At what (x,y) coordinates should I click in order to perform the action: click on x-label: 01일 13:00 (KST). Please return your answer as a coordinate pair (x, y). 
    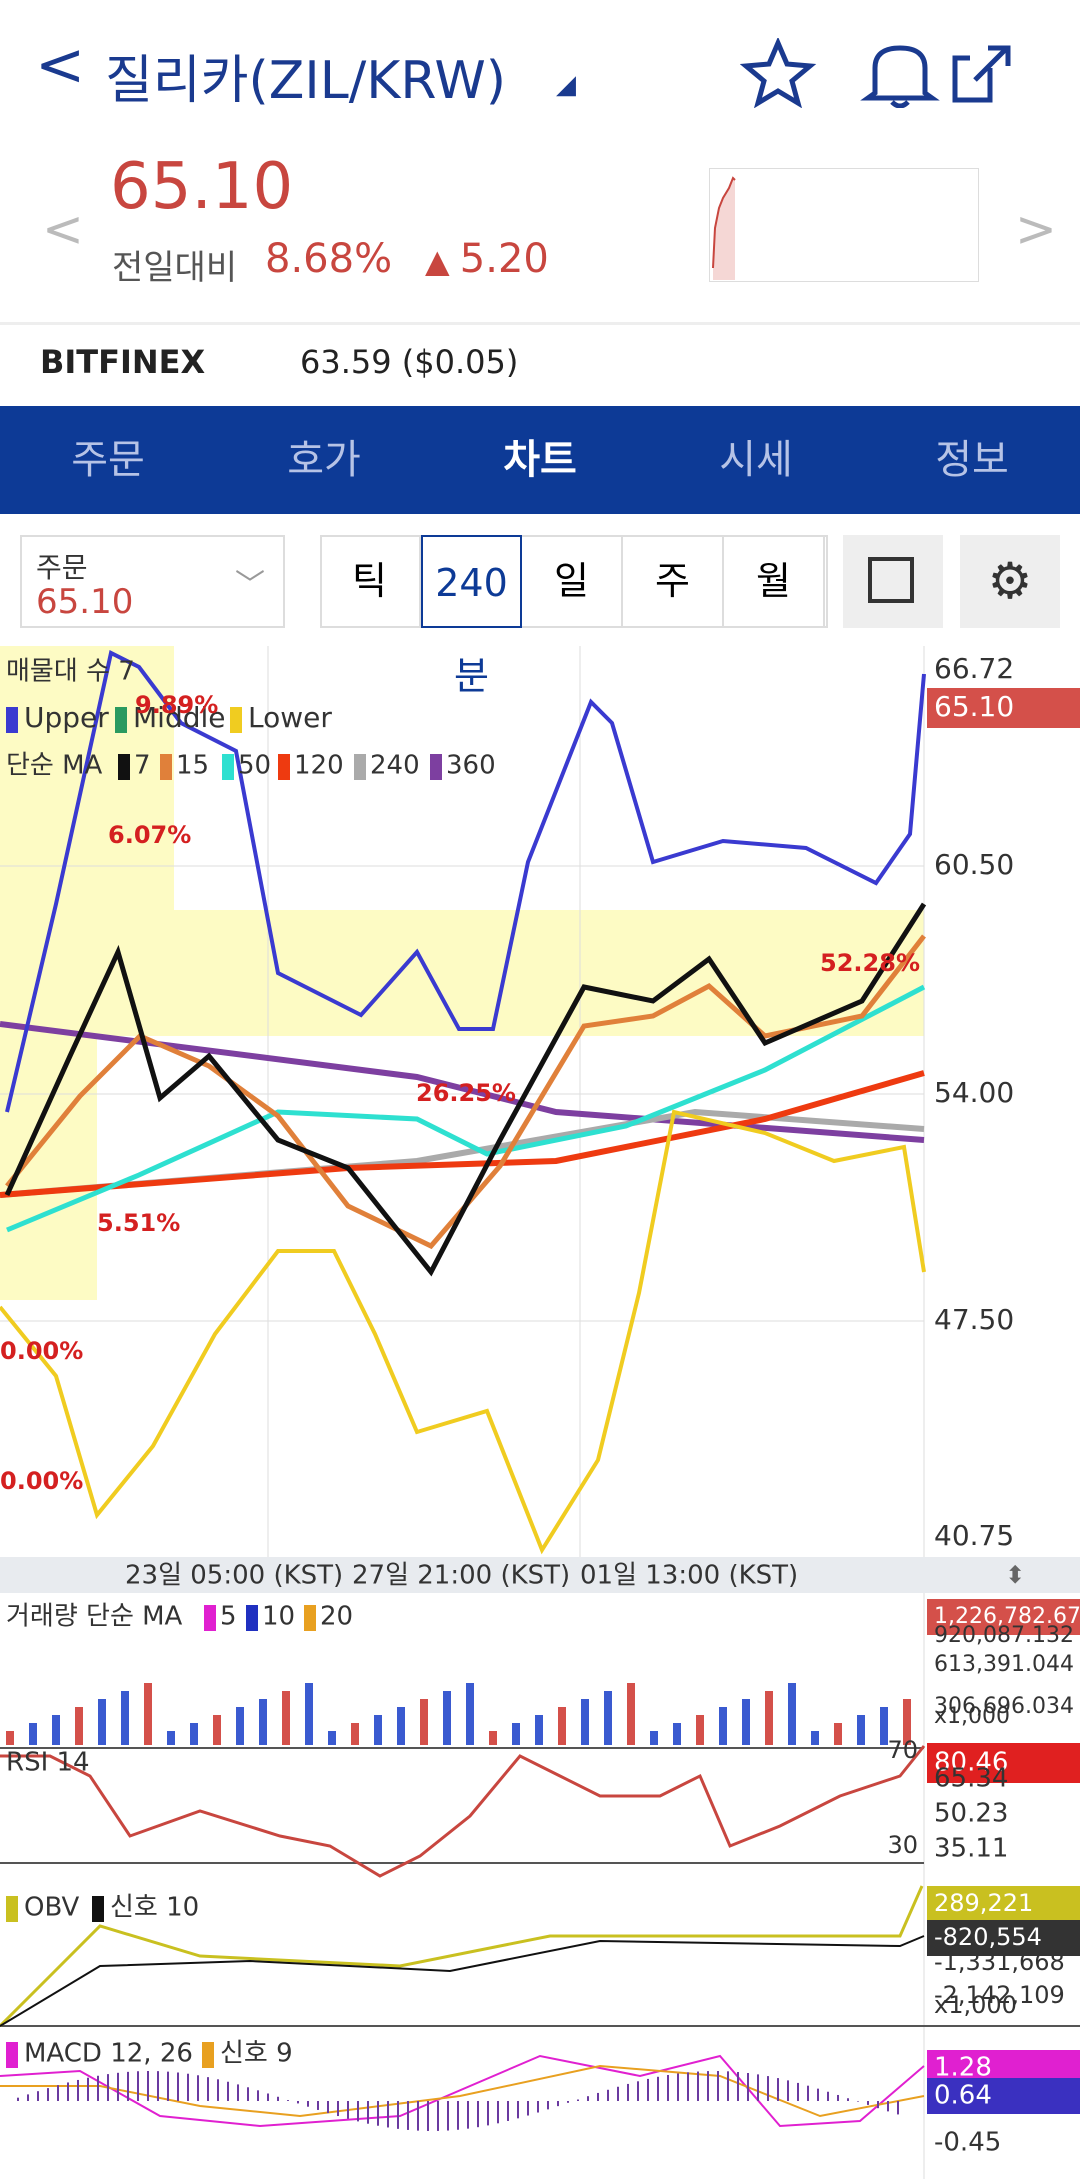
    Looking at the image, I should click on (689, 1576).